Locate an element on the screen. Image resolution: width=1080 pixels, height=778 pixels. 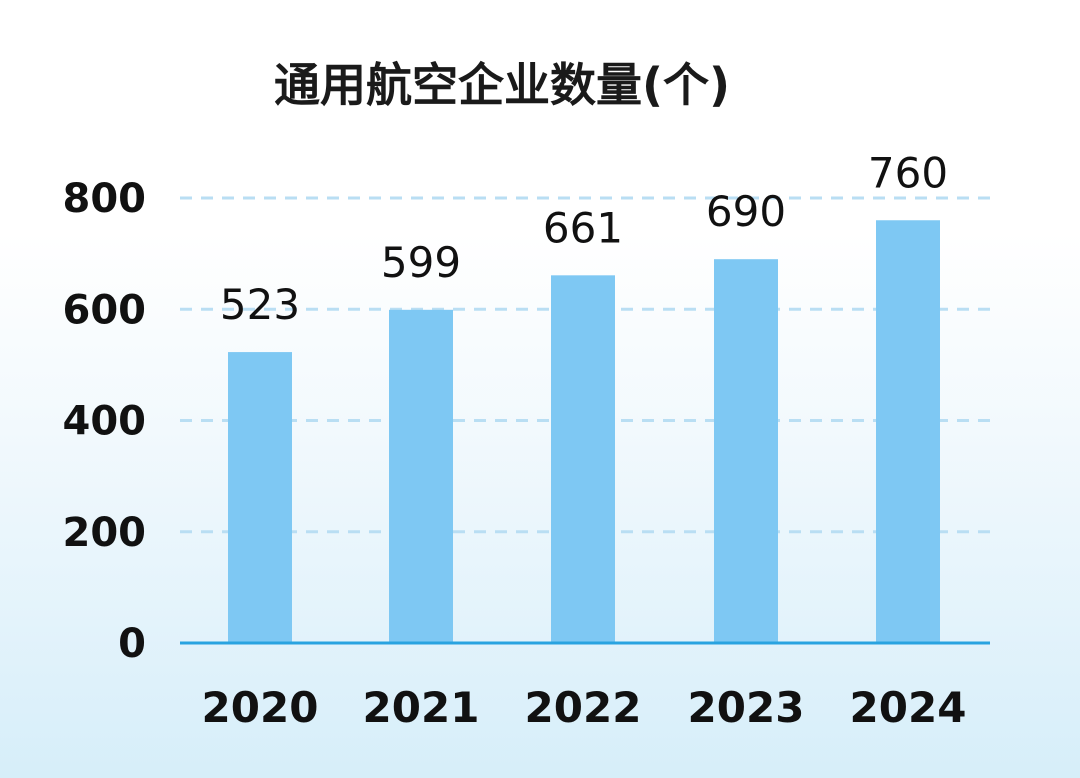
x-category-label: 2022 is located at coordinates (583, 707).